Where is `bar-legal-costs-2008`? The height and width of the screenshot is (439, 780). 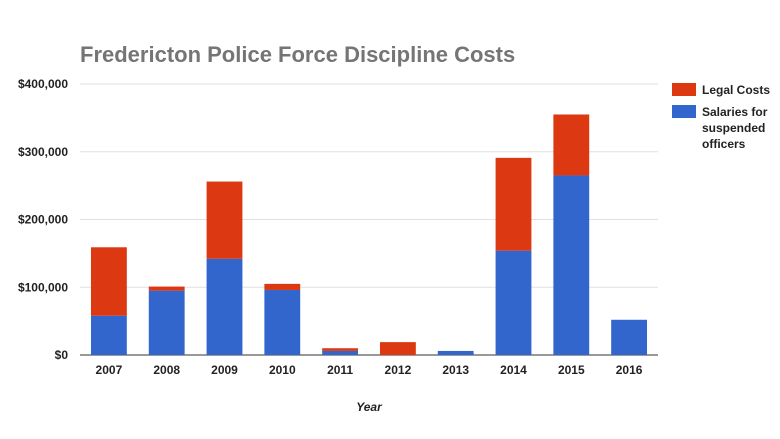 bar-legal-costs-2008 is located at coordinates (166, 288).